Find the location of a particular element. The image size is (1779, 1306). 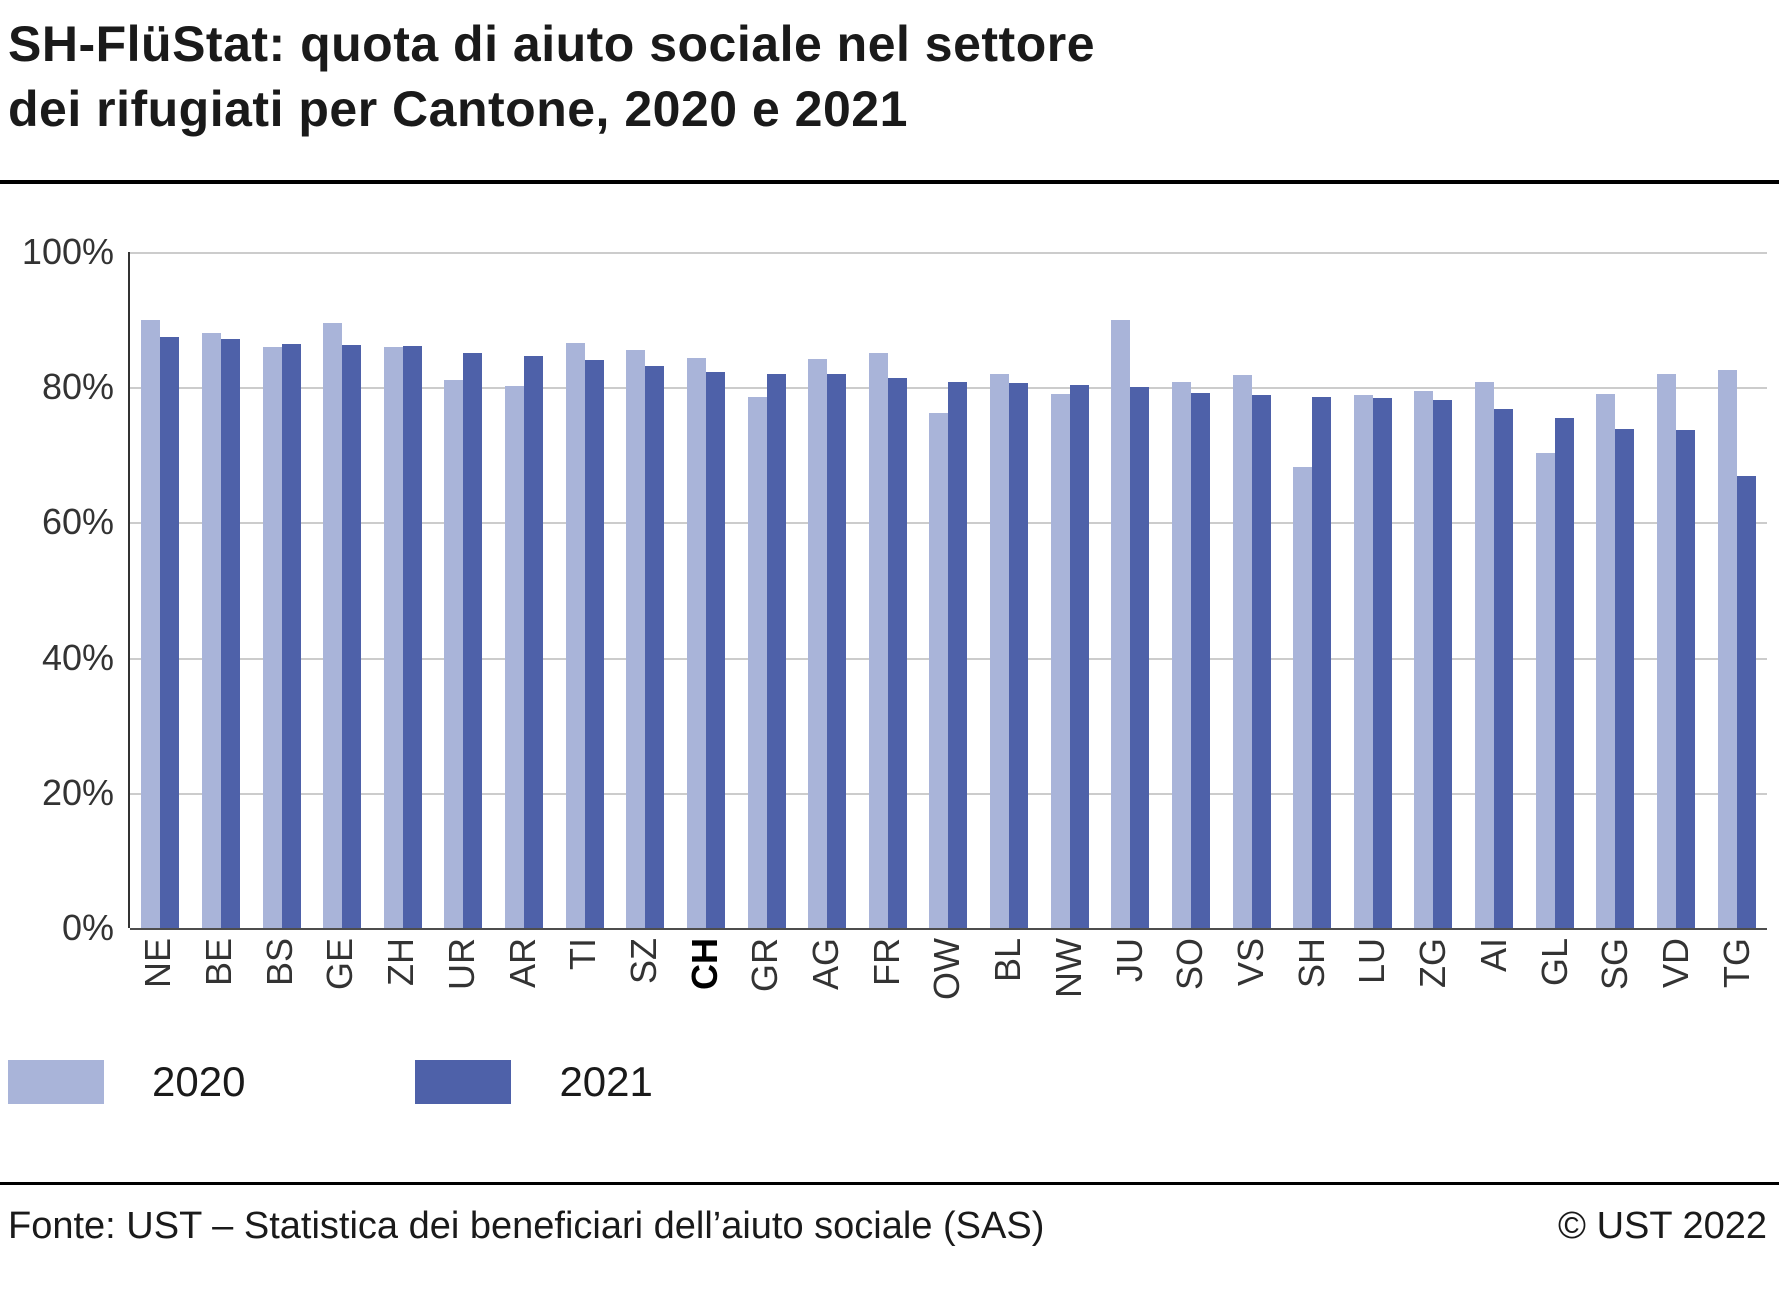

y-tick-label-40: 40% is located at coordinates (77, 657).